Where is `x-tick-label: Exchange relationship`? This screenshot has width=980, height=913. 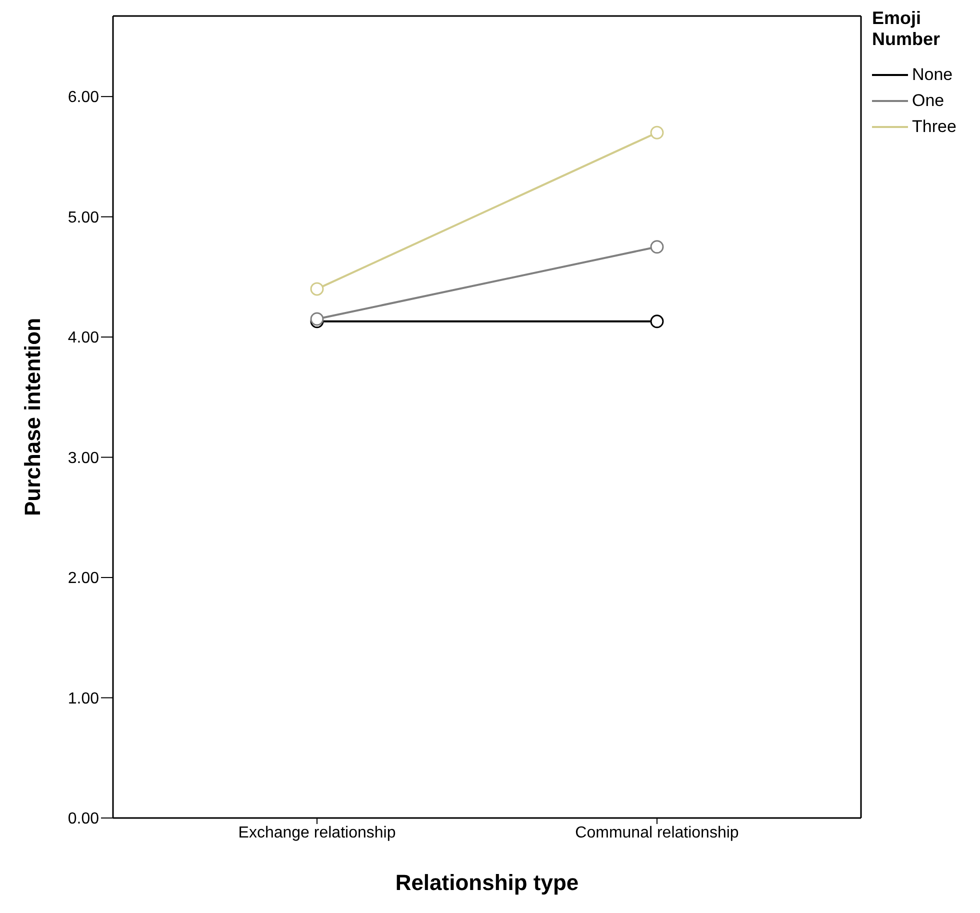
x-tick-label: Exchange relationship is located at coordinates (317, 833).